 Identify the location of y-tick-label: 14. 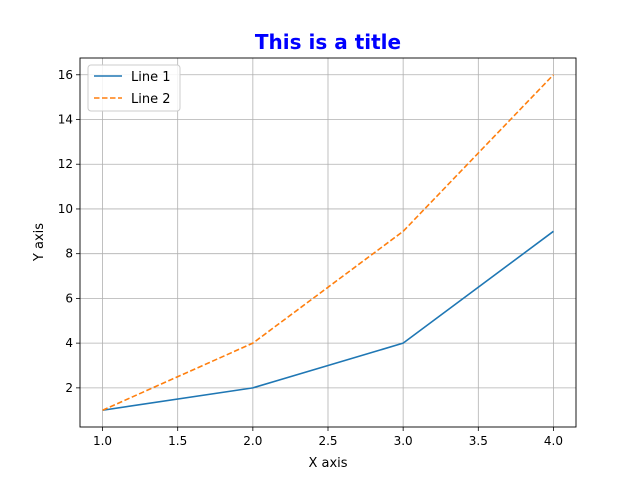
(65, 120).